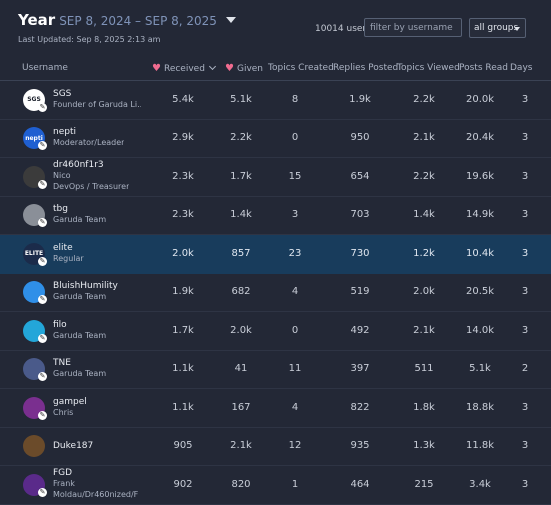 This screenshot has width=551, height=505. I want to click on filter-username-input, so click(413, 27).